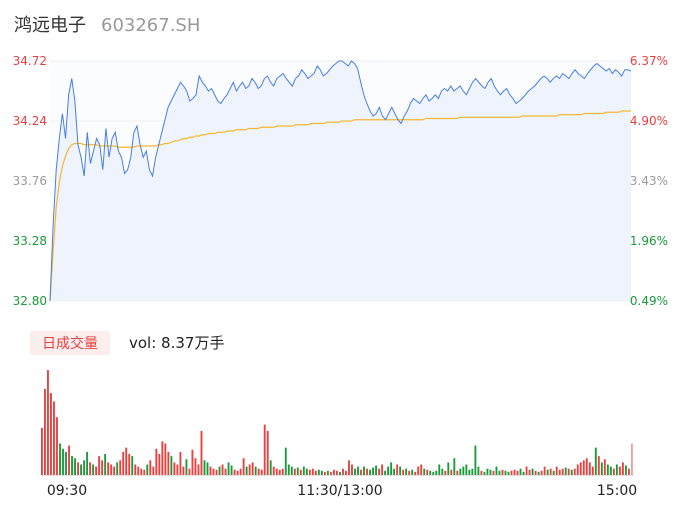 Image resolution: width=686 pixels, height=524 pixels. Describe the element at coordinates (339, 491) in the screenshot. I see `time-axis-label: 11:30/13:00` at that location.